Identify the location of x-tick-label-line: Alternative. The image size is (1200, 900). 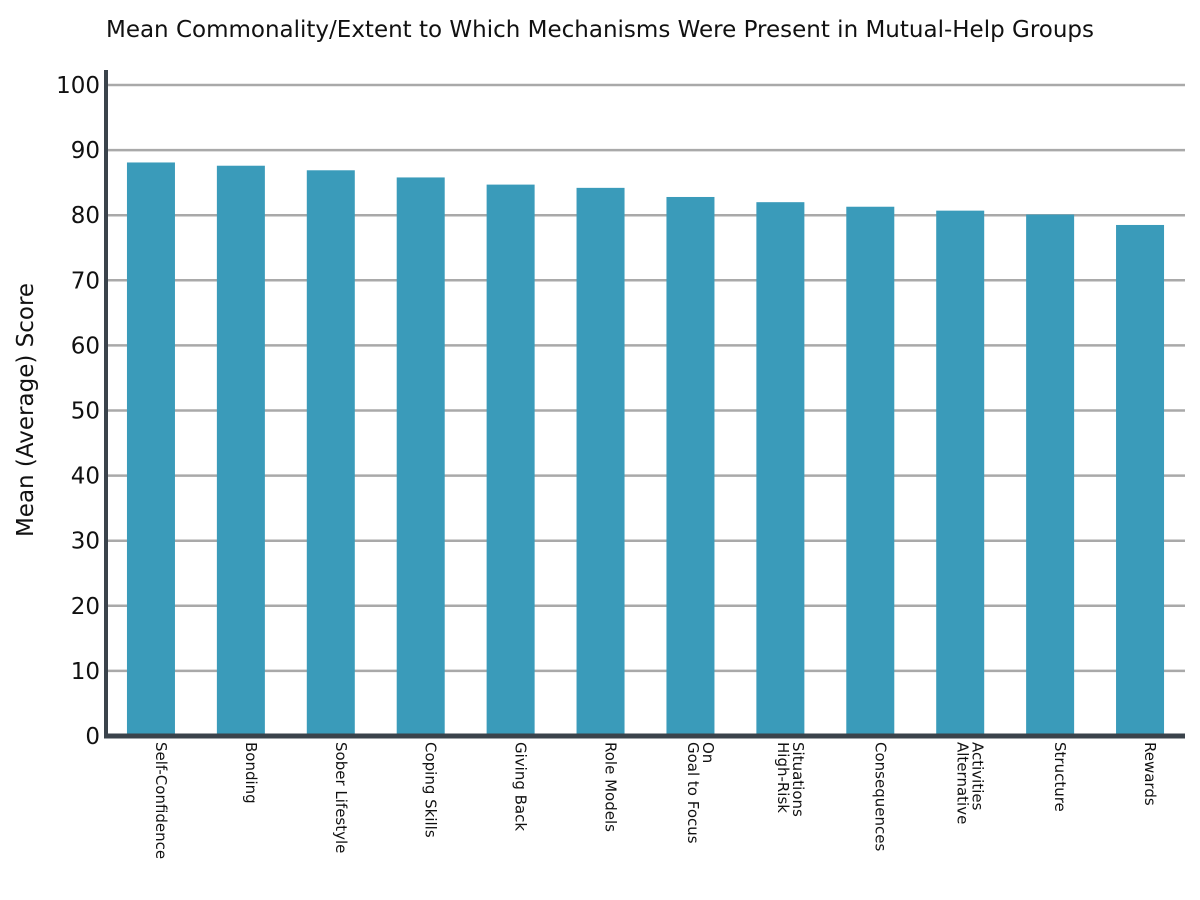
(963, 783).